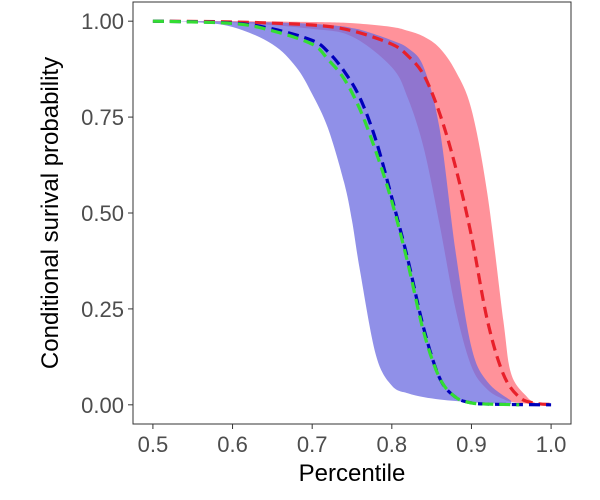  Describe the element at coordinates (232, 444) in the screenshot. I see `x-tick-label: 0.6` at that location.